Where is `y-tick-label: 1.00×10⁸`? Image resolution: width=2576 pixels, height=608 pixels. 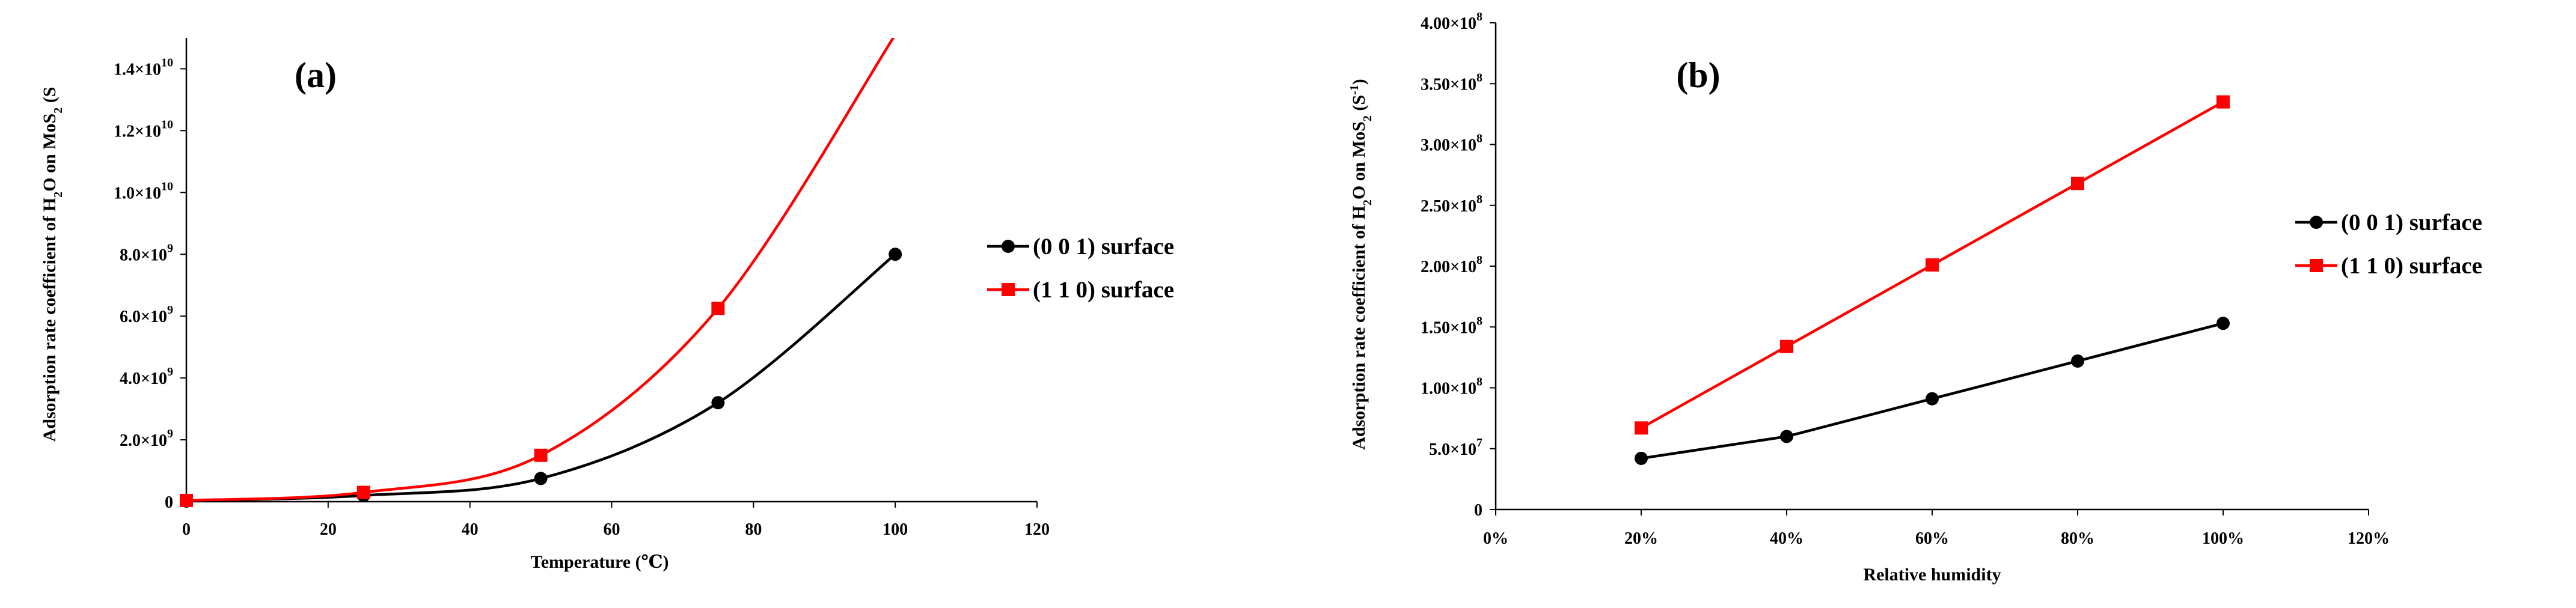
y-tick-label: 1.00×10⁸ is located at coordinates (1451, 386).